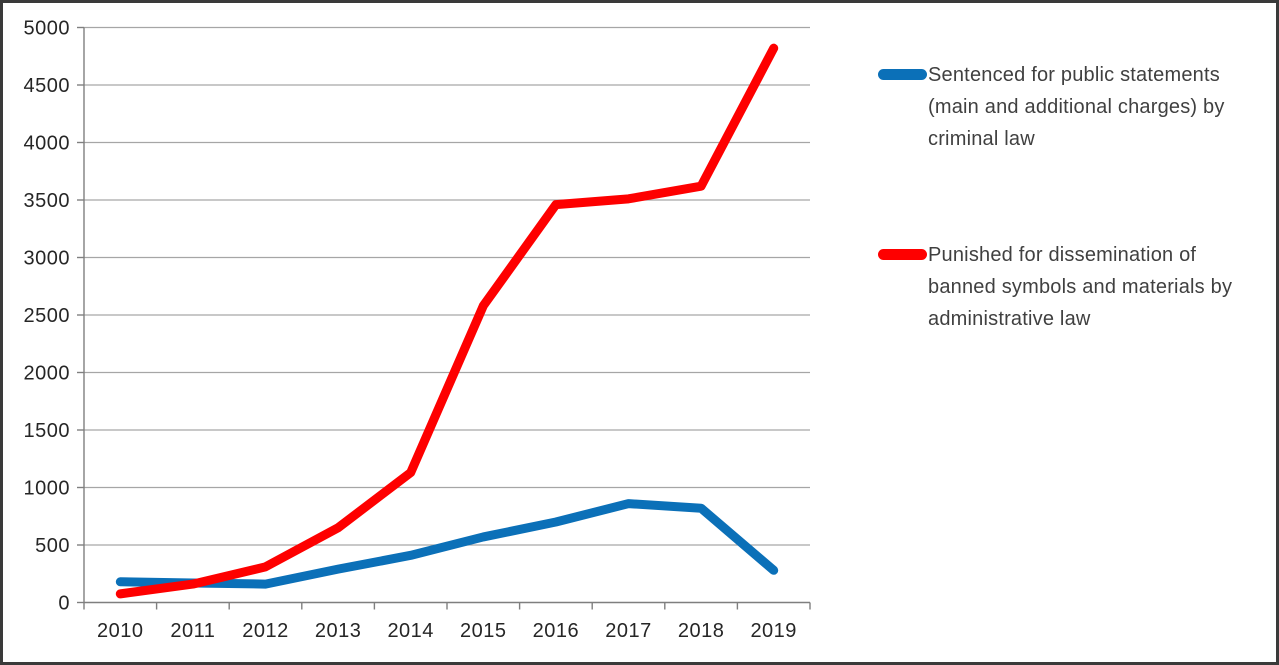  Describe the element at coordinates (47, 259) in the screenshot. I see `y-axis-tick-label: 3000` at that location.